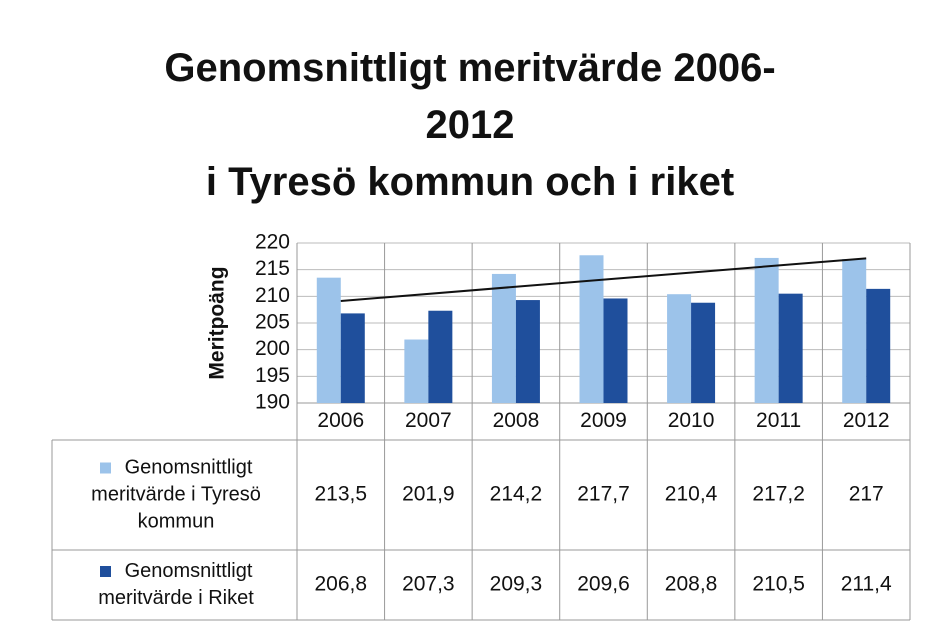  Describe the element at coordinates (516, 584) in the screenshot. I see `table-value: 209,3` at that location.